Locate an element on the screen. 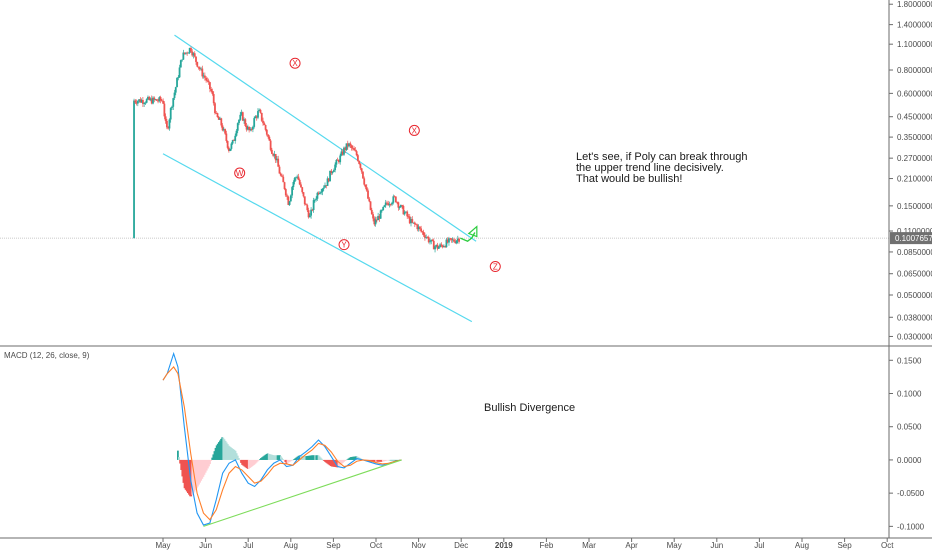  annotation-line-3: That would be bullish! is located at coordinates (629, 179).